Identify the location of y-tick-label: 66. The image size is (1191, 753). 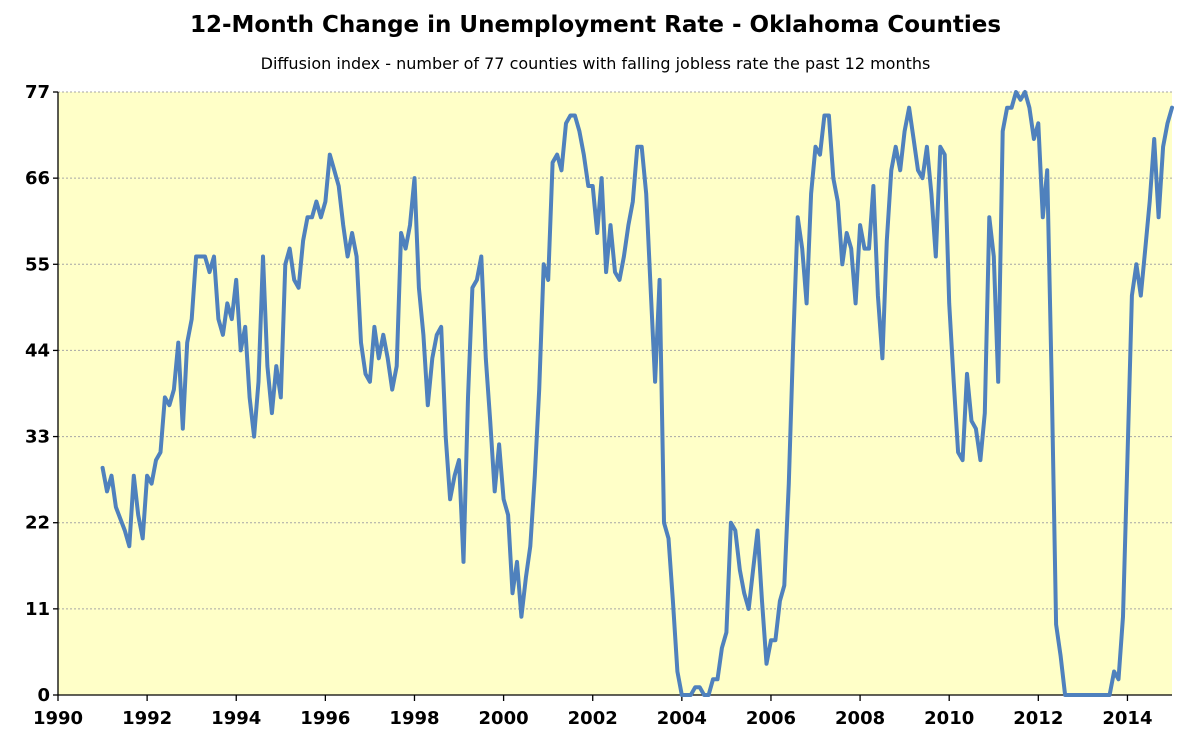
(37, 178).